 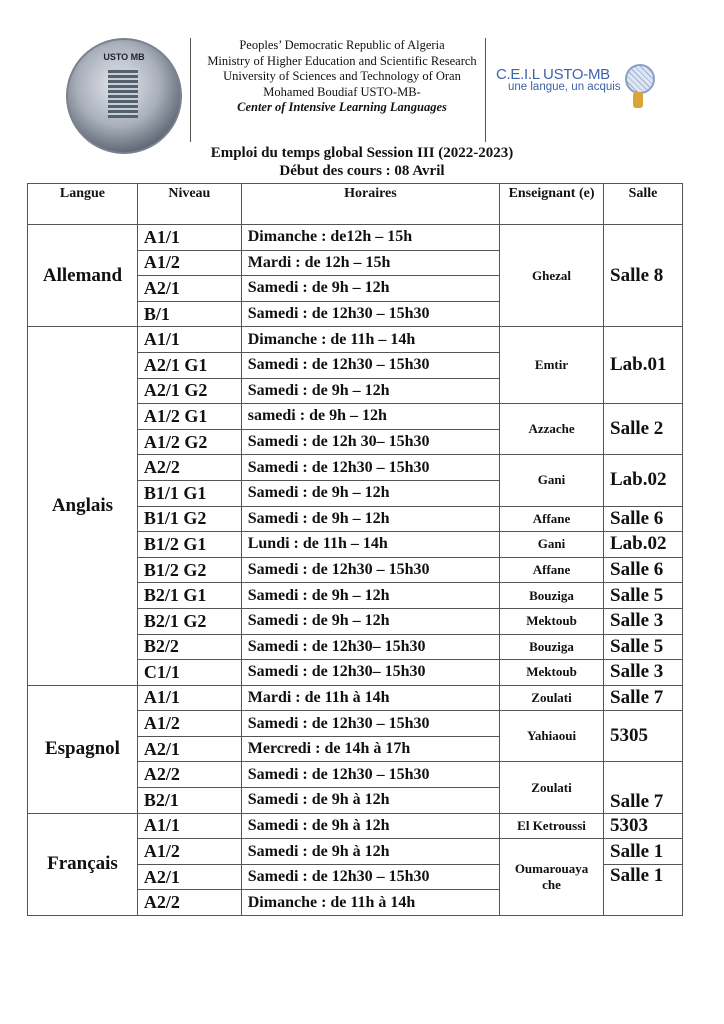 I want to click on header-line: Mohamed Boudiaf USTO-MB-, so click(x=342, y=91).